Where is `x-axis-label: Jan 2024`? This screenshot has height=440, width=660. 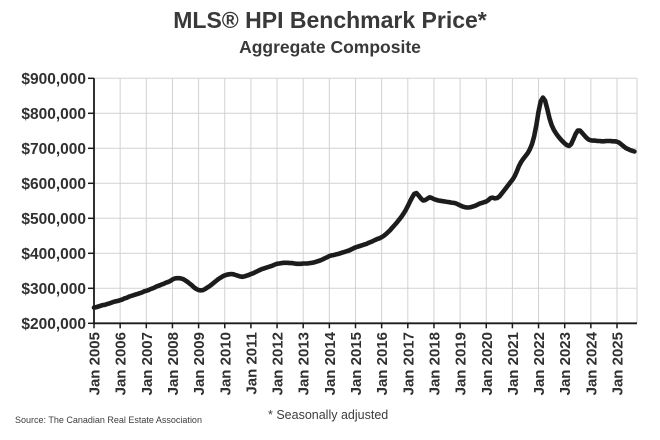
x-axis-label: Jan 2024 is located at coordinates (591, 363).